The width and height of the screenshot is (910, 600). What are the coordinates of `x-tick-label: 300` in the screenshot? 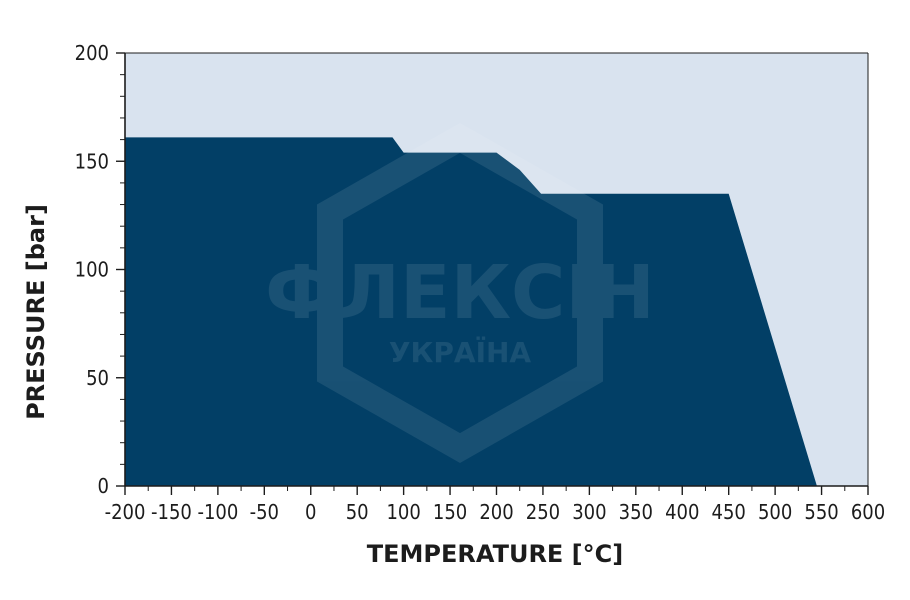 It's located at (589, 512).